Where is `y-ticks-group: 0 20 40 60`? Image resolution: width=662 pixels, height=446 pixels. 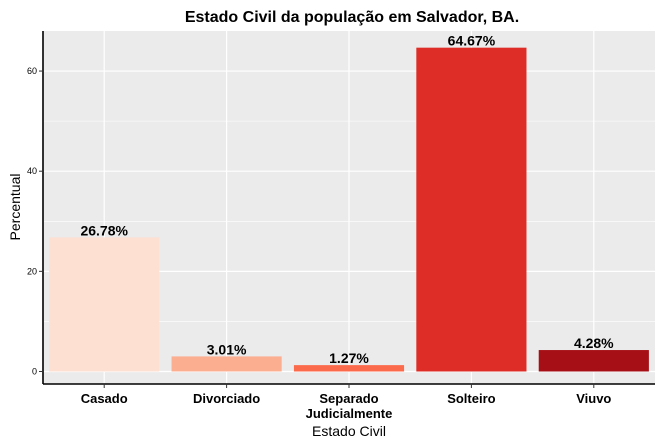
y-ticks-group: 0 20 40 60 is located at coordinates (35, 221).